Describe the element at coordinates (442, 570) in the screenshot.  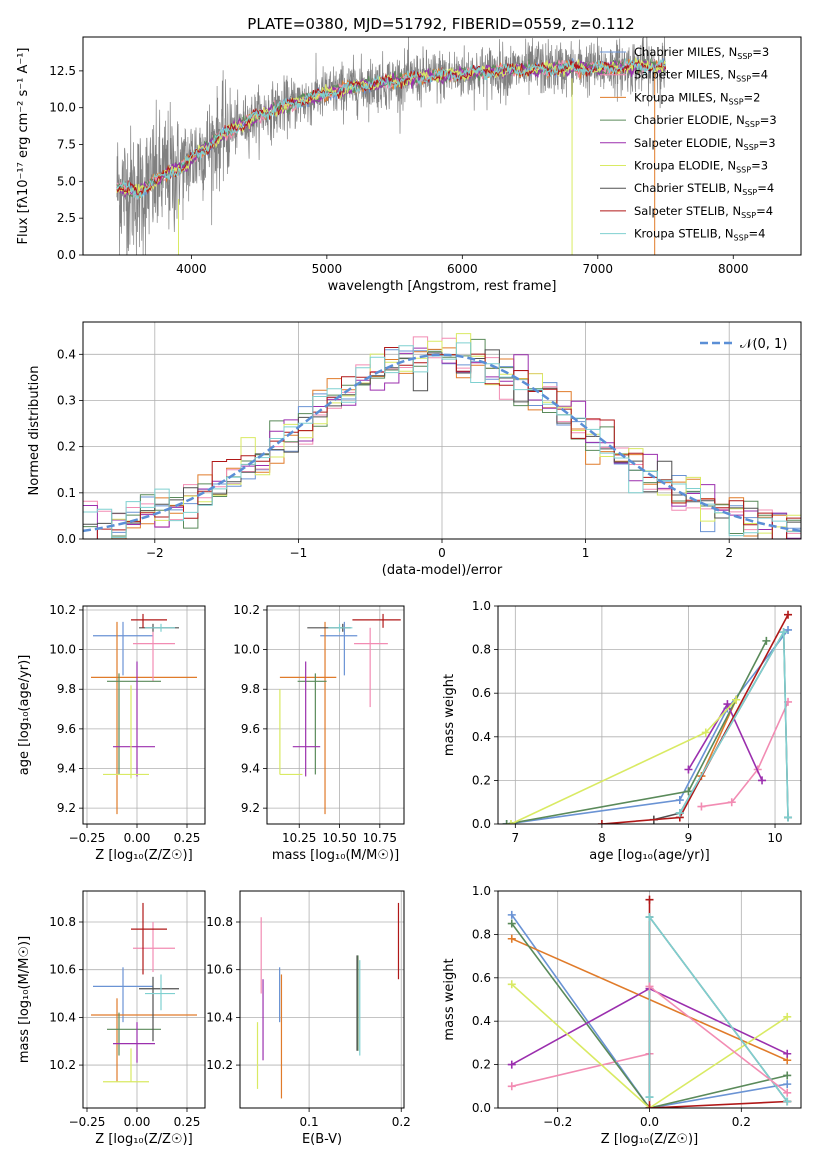
I see `x-axis-label: (data-model)/error` at that location.